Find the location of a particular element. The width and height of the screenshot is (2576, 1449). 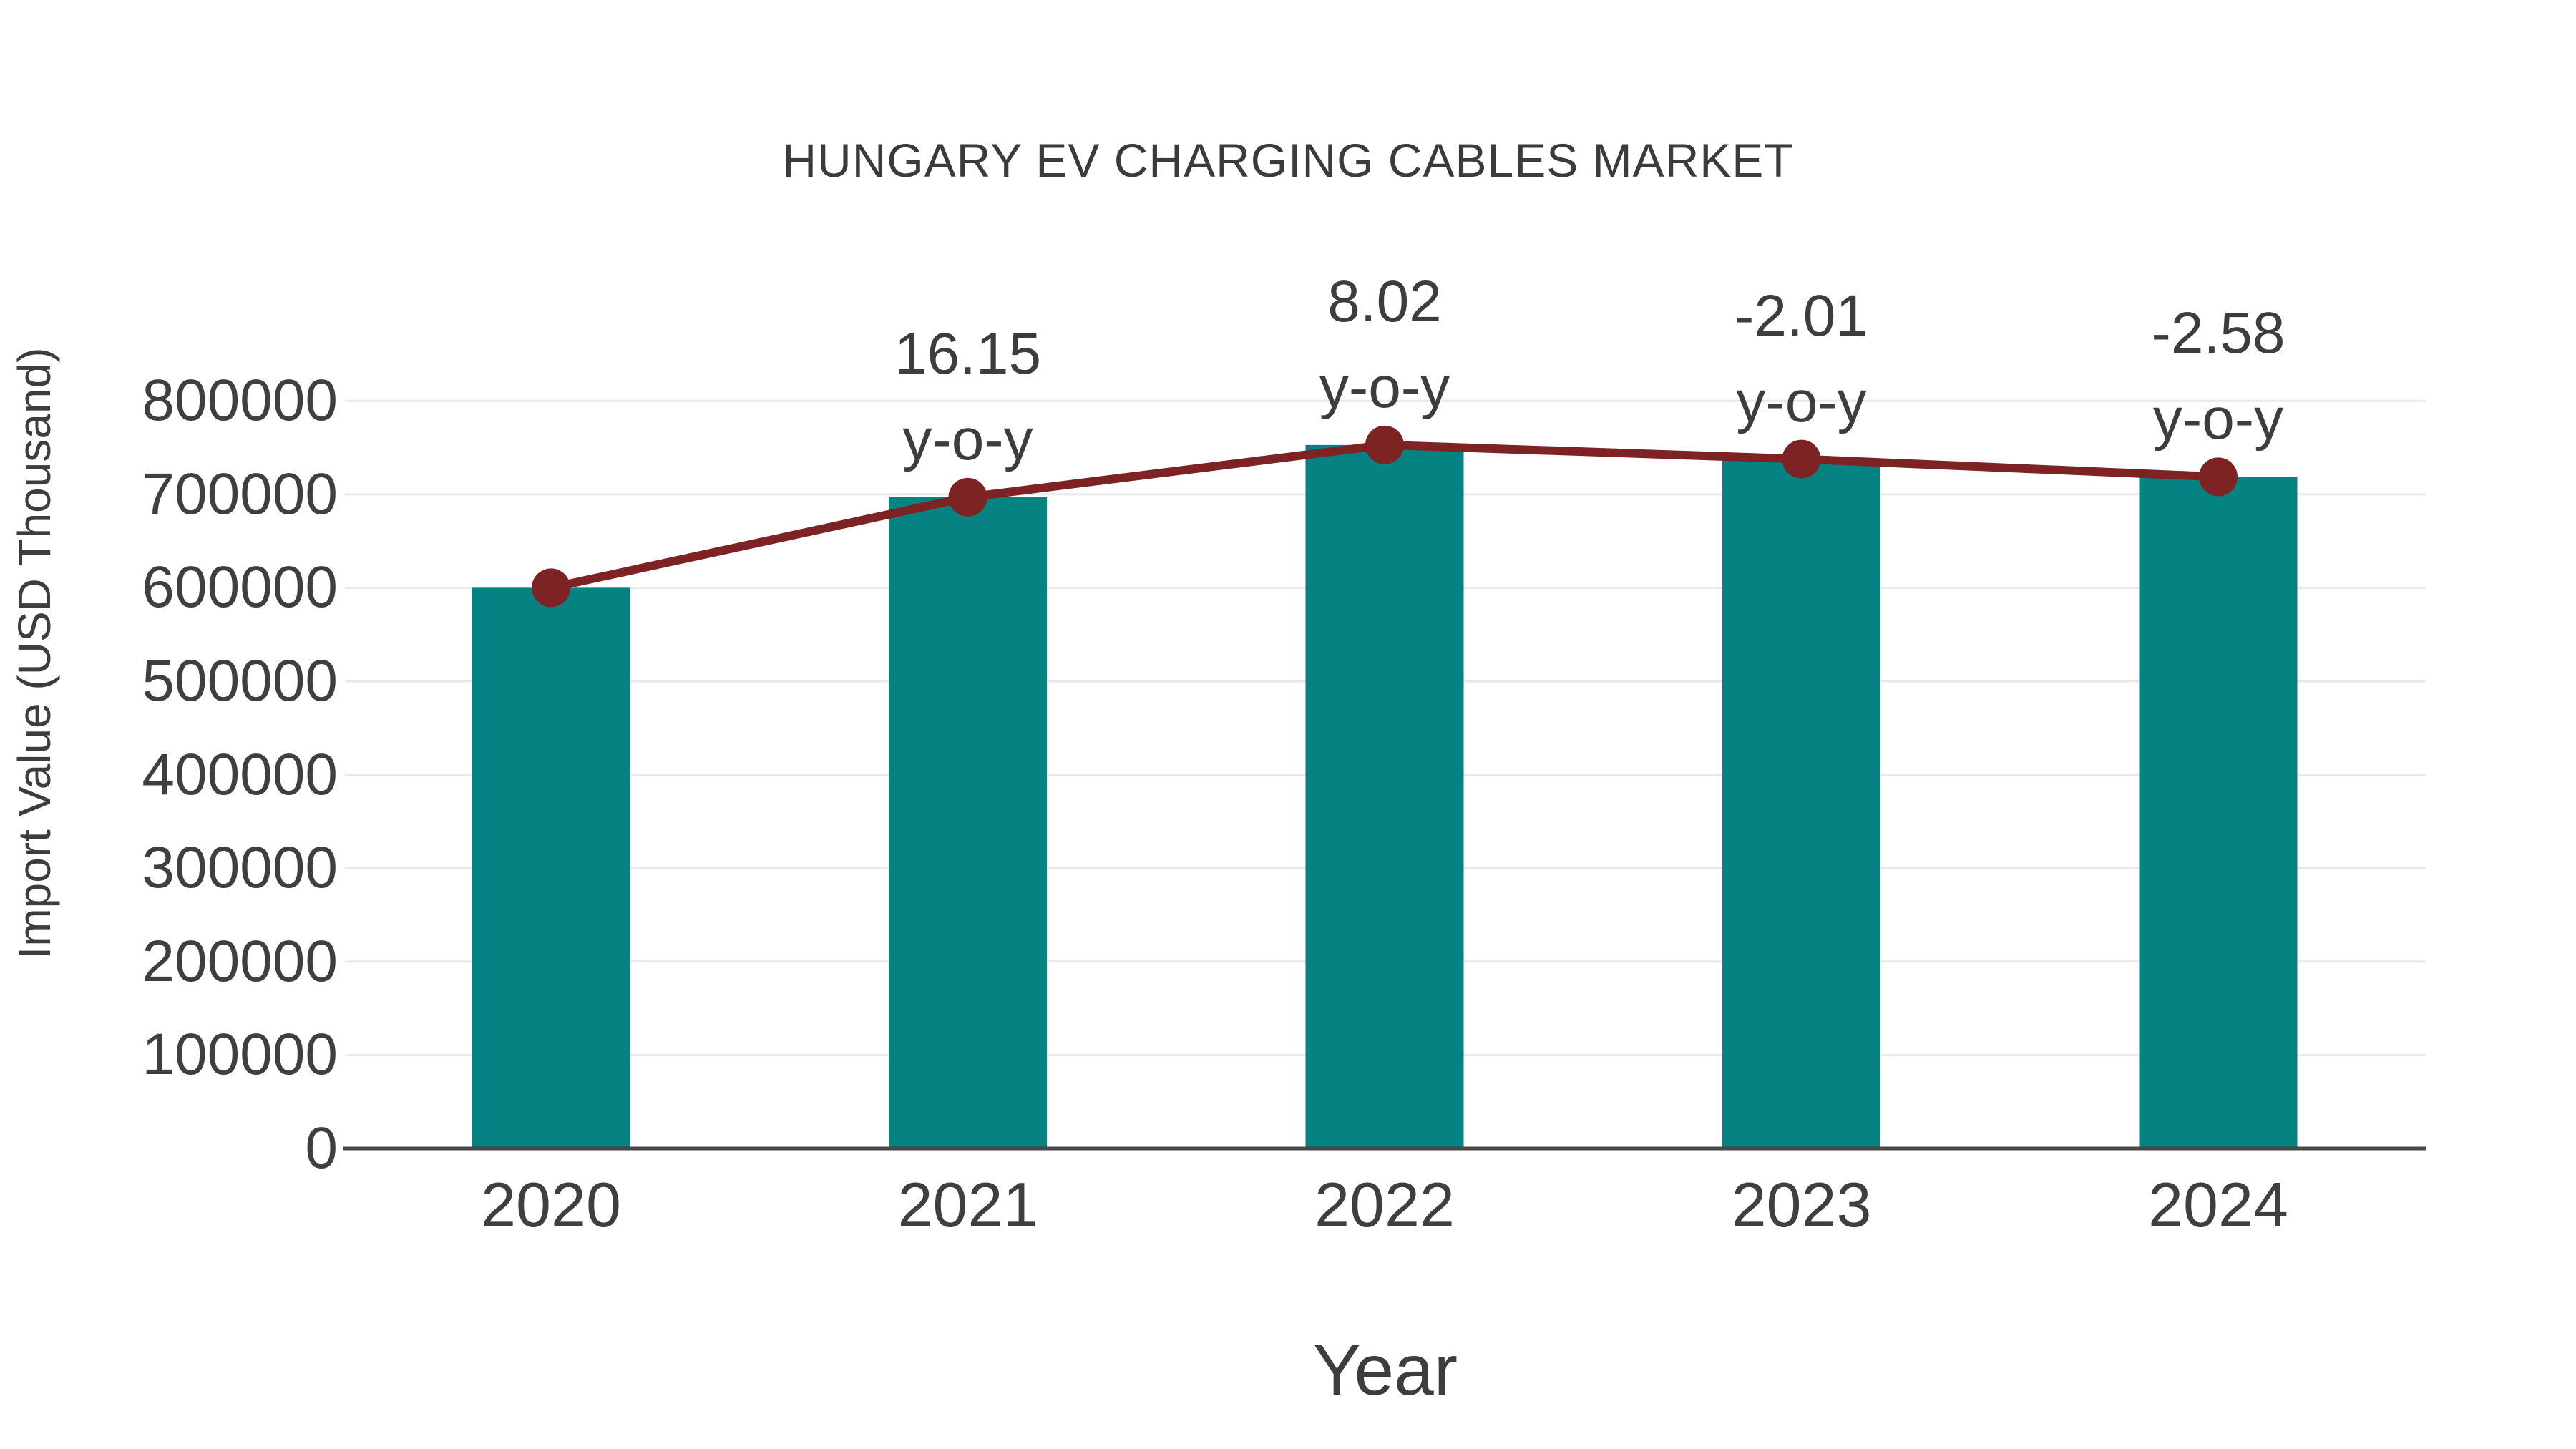

bar-2020 is located at coordinates (551, 867).